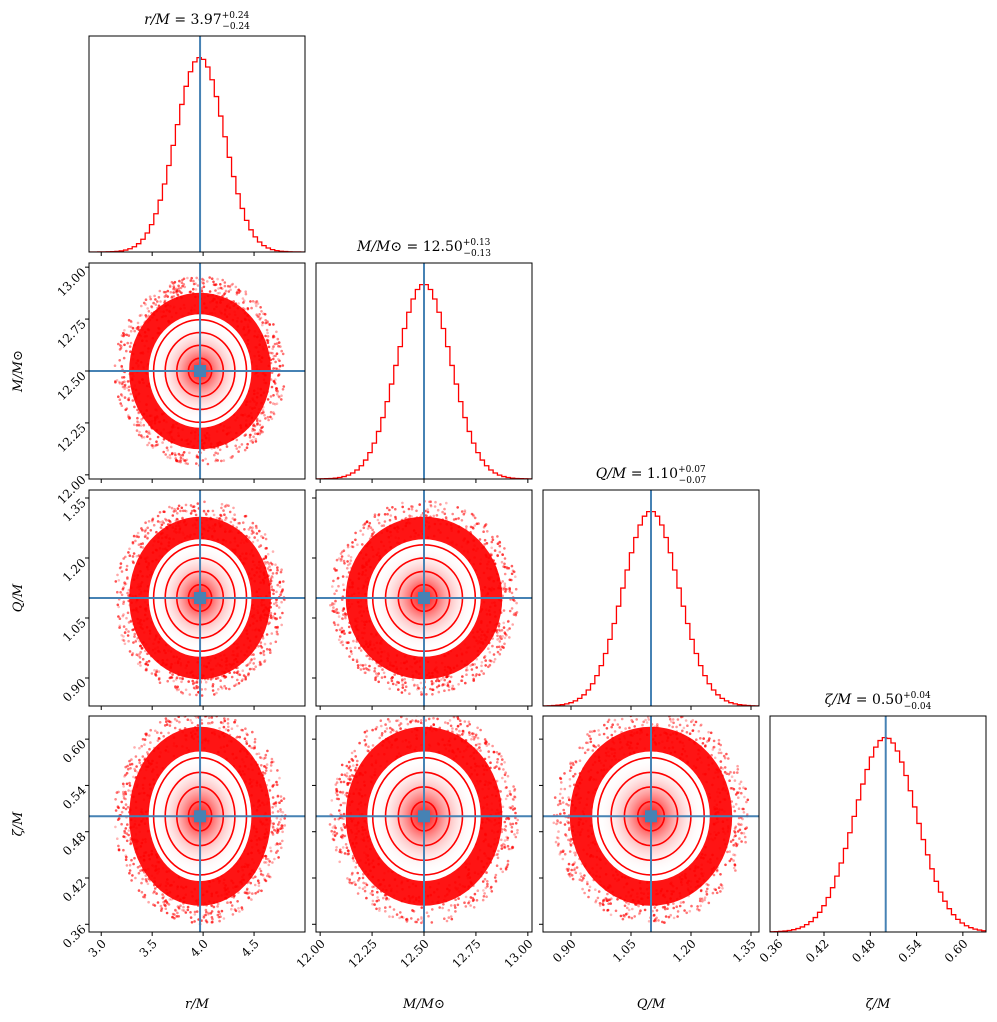 Image resolution: width=997 pixels, height=1022 pixels. I want to click on histogram-r, so click(197, 154).